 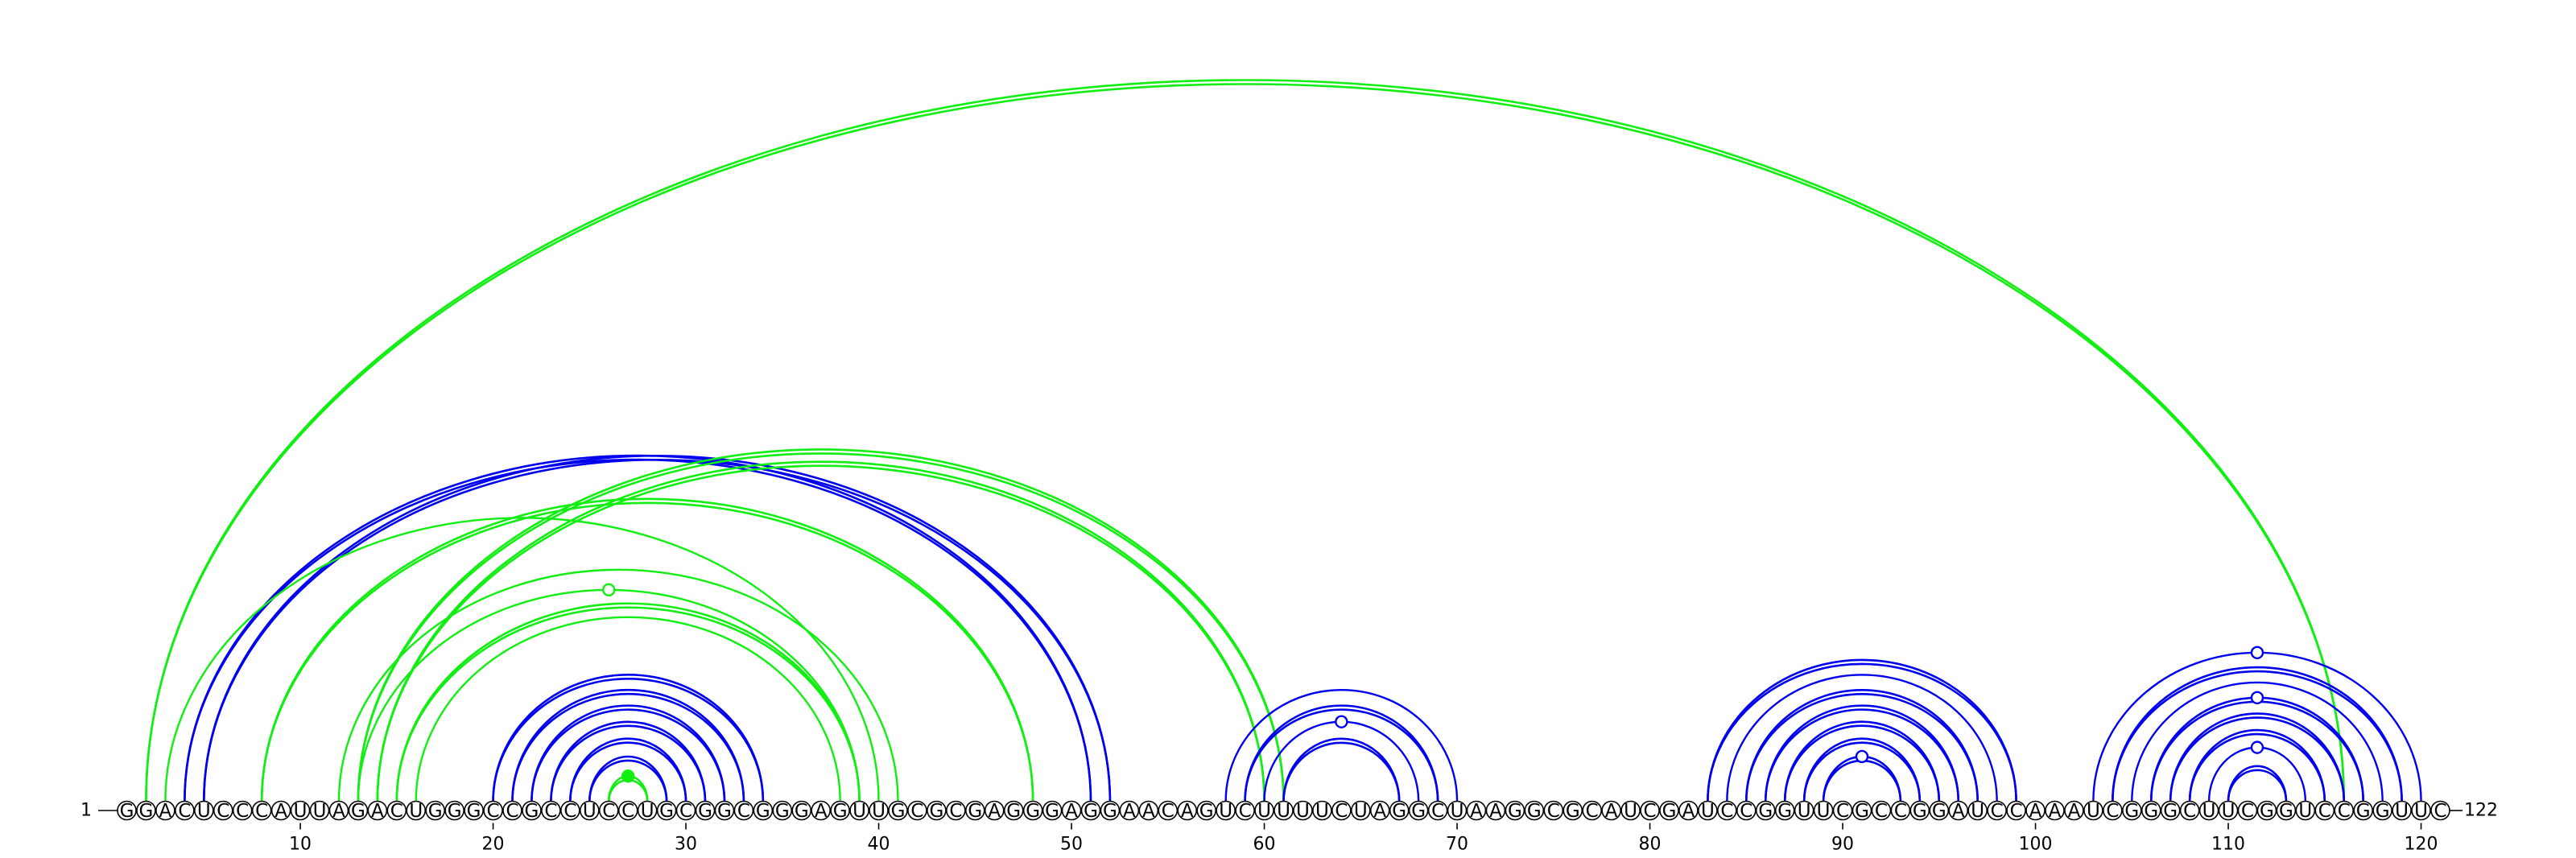 What do you see at coordinates (1361, 811) in the screenshot?
I see `nucleotide-65: U` at bounding box center [1361, 811].